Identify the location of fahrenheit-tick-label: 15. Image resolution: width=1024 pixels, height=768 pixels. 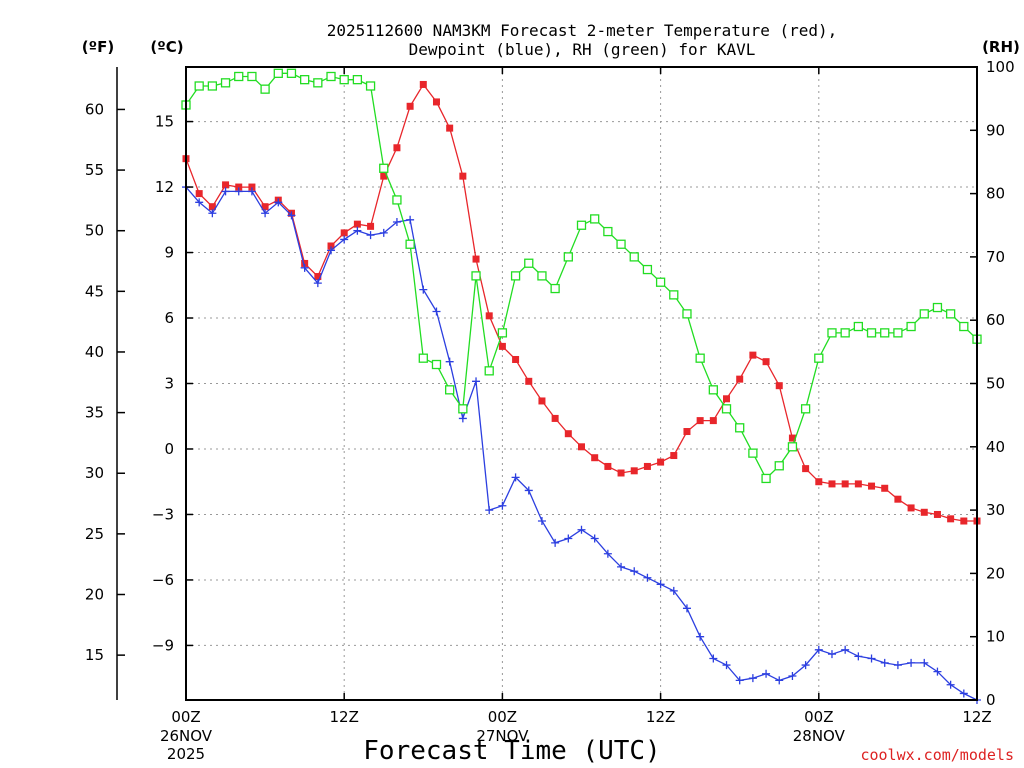
(94, 655).